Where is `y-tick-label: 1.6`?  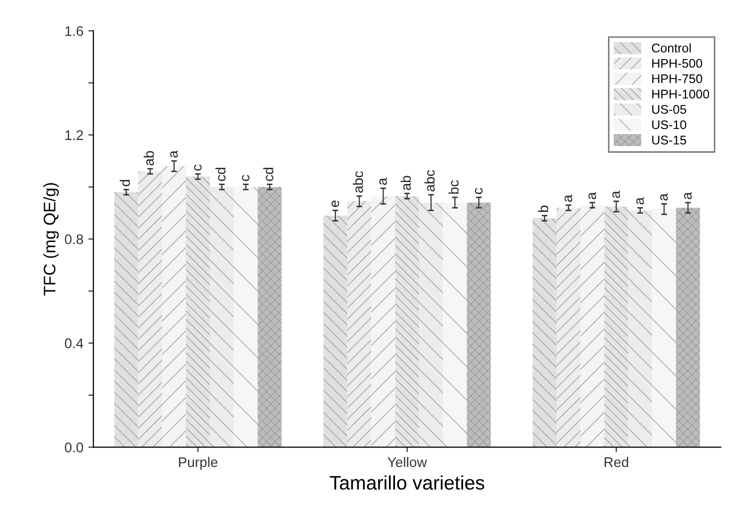
y-tick-label: 1.6 is located at coordinates (74, 31).